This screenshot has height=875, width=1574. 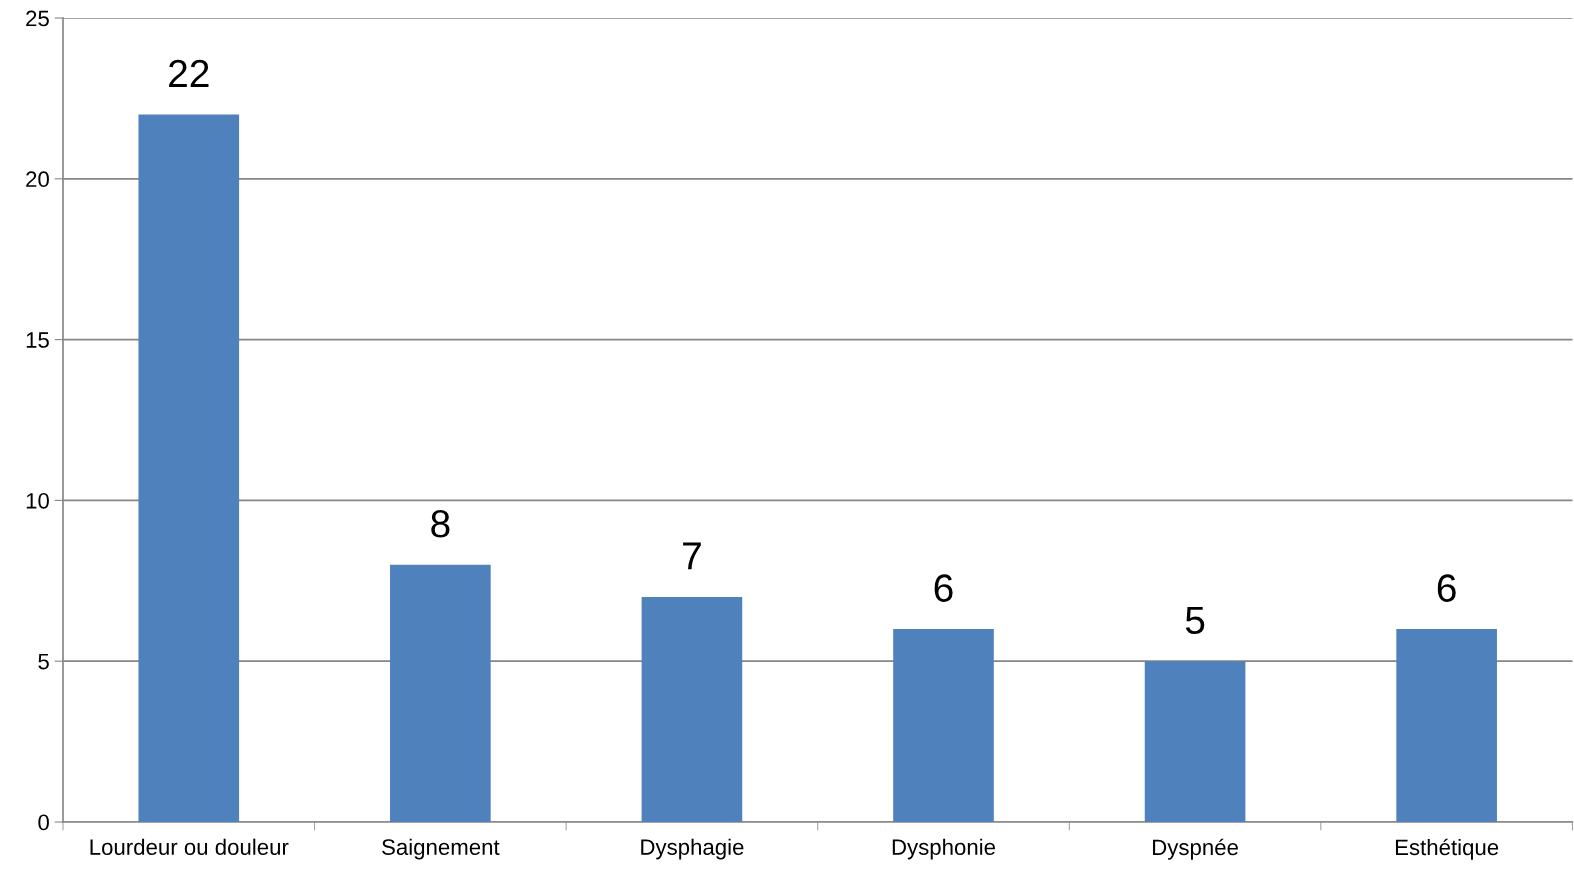 I want to click on x-tick-label: Saignement, so click(x=441, y=849).